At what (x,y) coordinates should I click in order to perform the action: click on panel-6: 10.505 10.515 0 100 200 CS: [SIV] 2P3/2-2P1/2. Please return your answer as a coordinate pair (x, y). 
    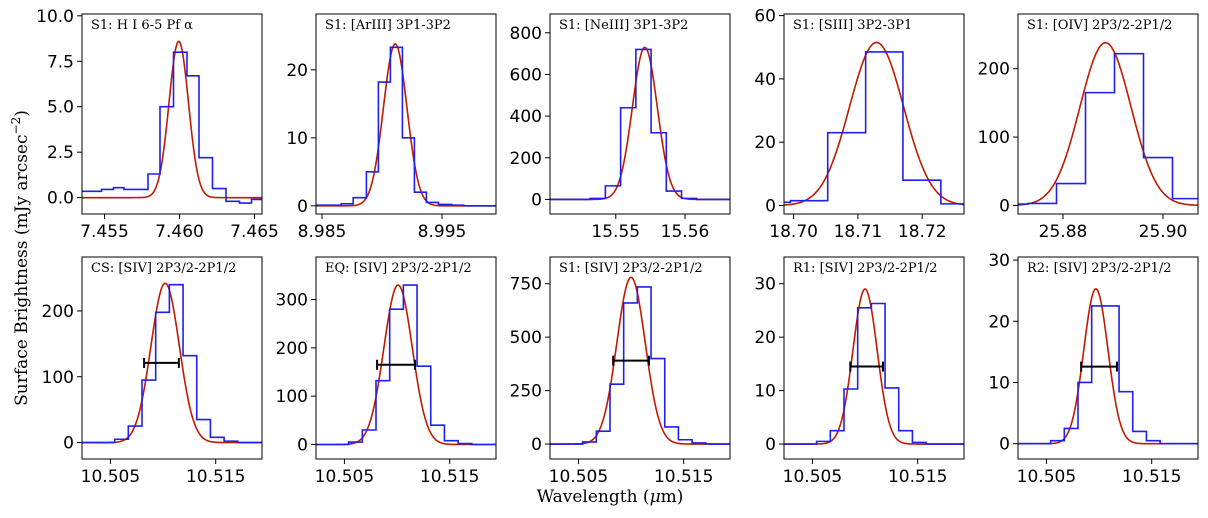
    Looking at the image, I should click on (152, 371).